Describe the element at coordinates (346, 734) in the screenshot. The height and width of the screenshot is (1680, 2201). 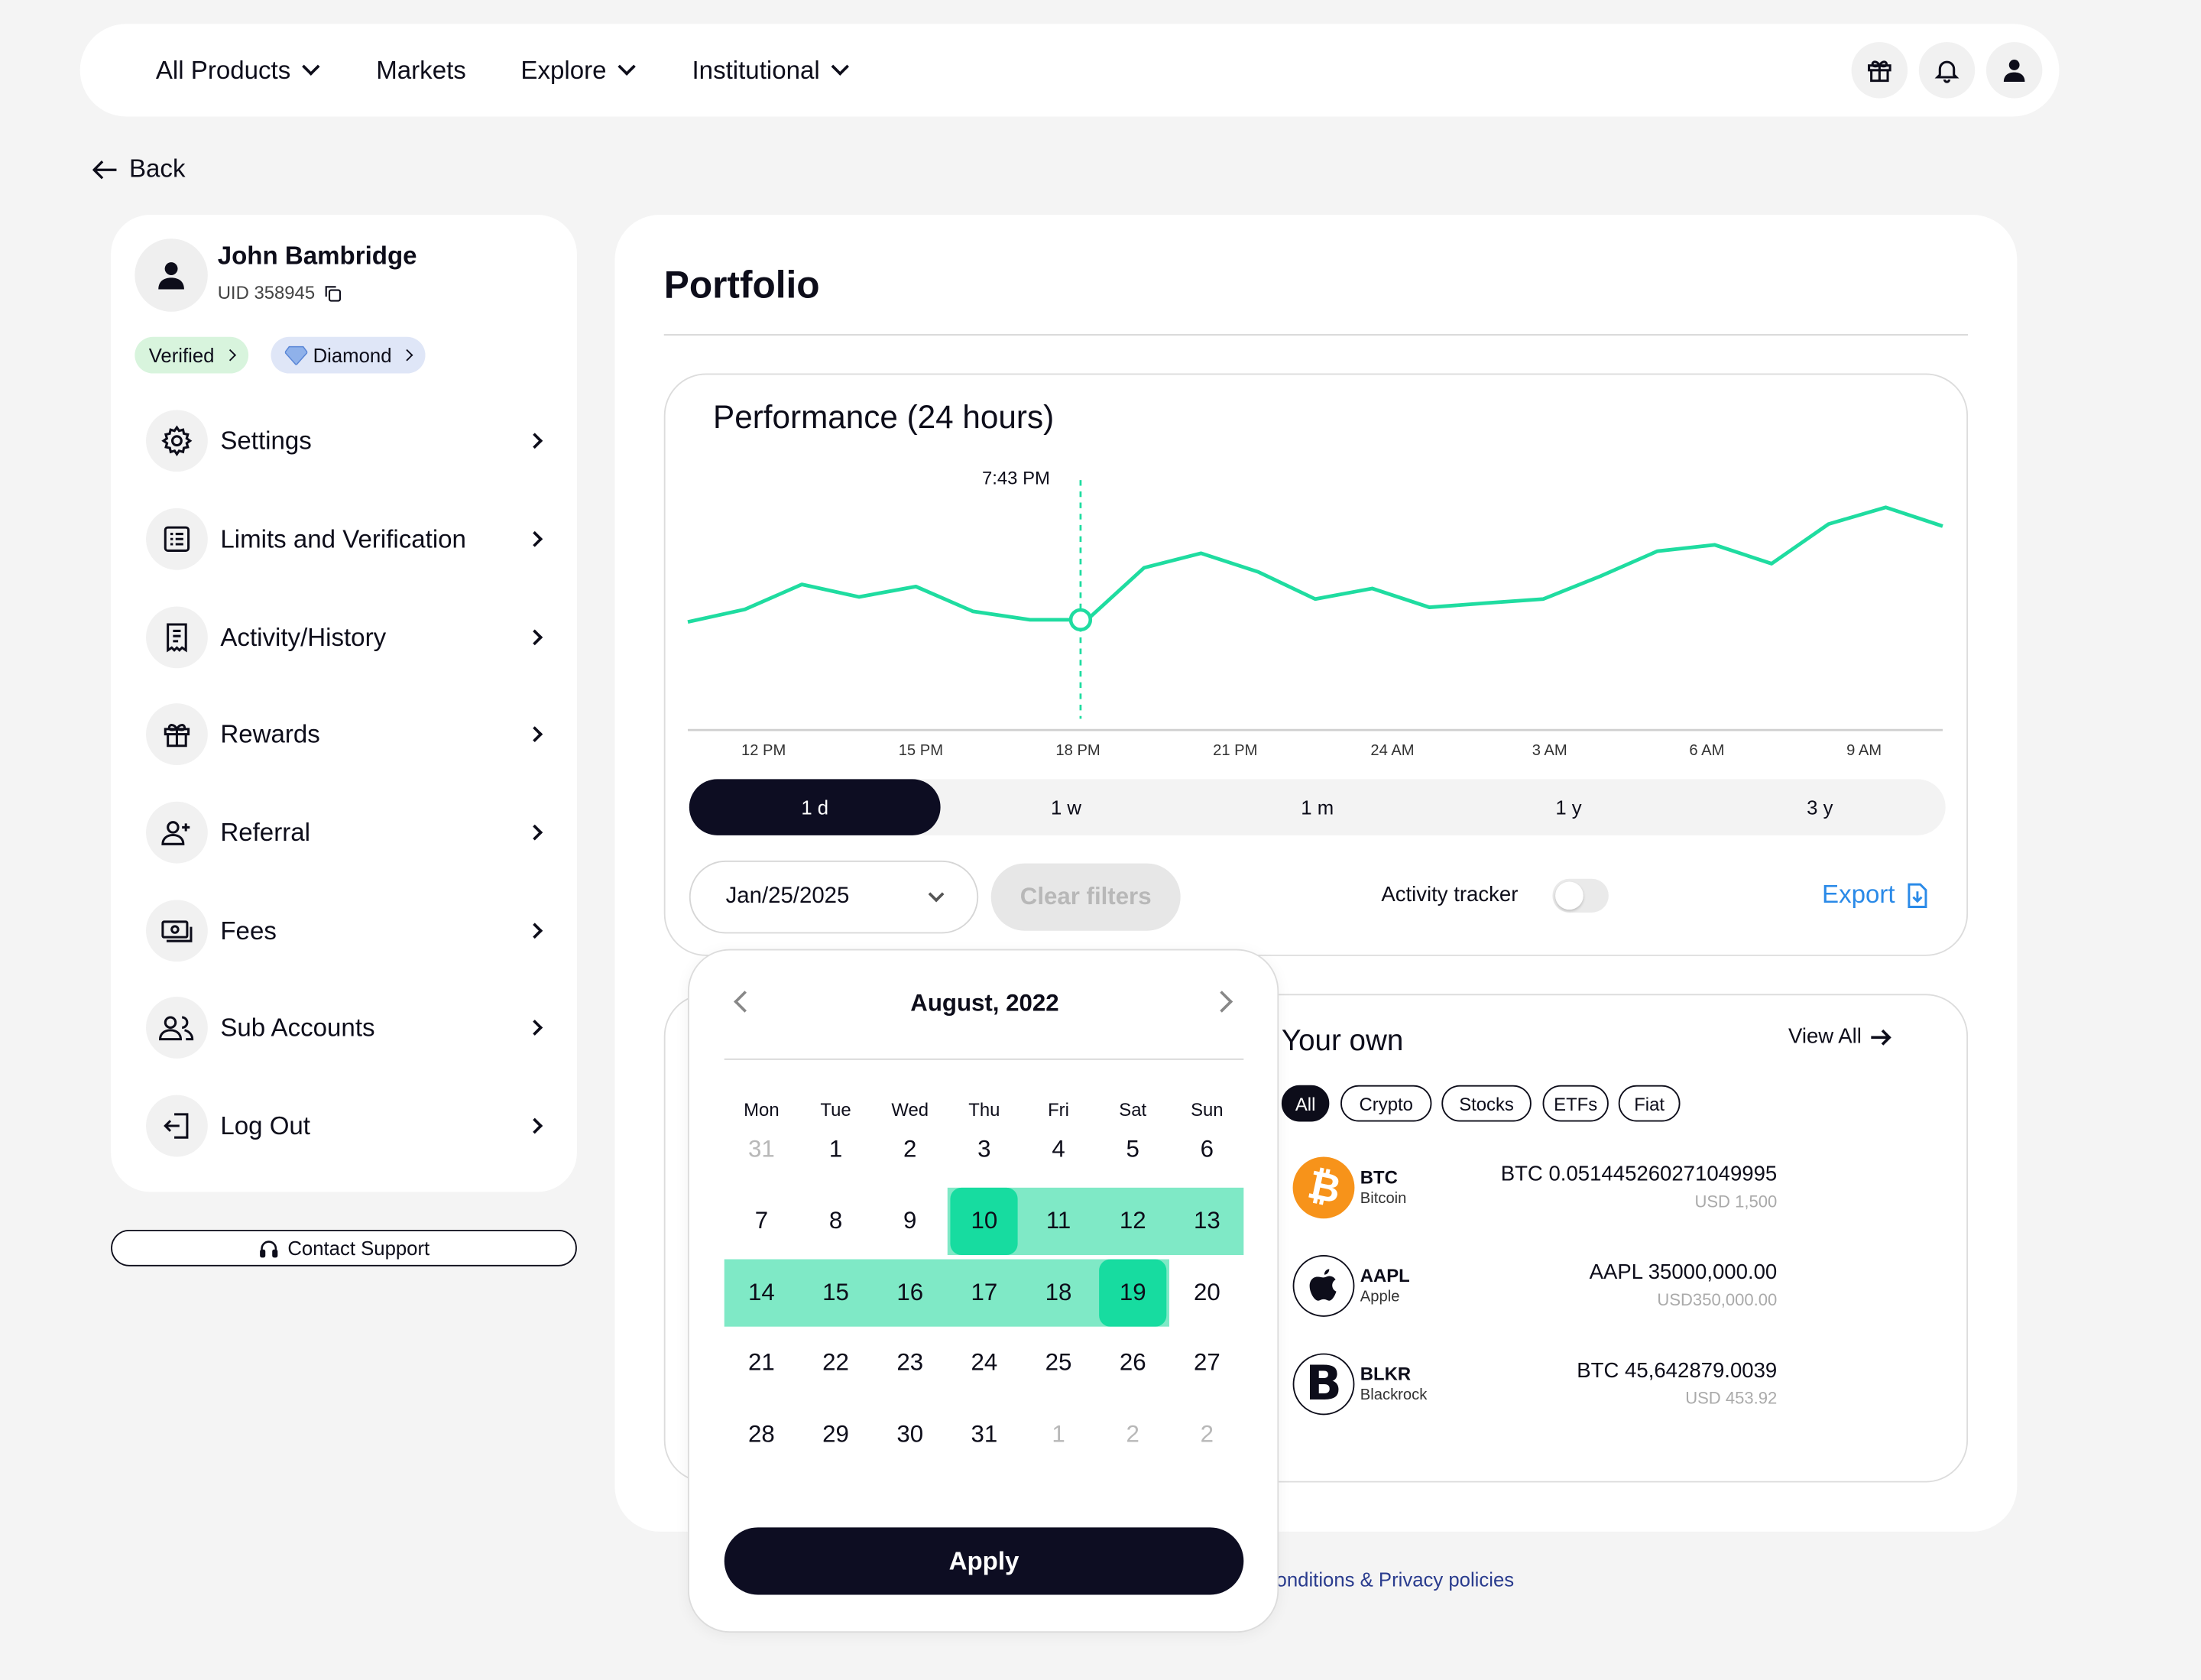
I see `sidebar-item-rewards: Rewards` at that location.